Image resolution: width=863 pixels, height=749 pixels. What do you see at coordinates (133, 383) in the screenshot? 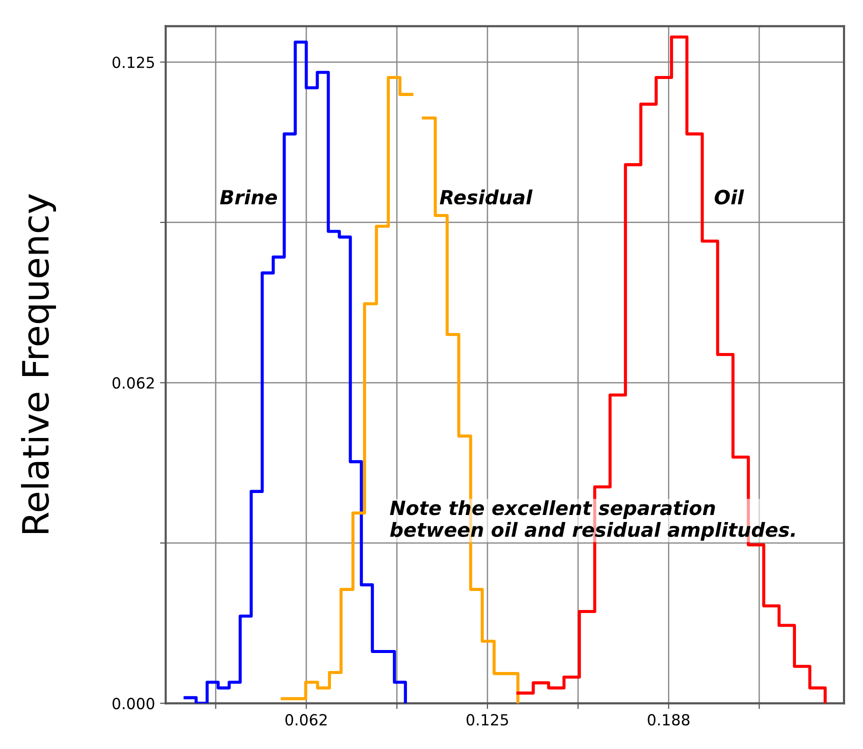
I see `y-tick-label: 0.062` at bounding box center [133, 383].